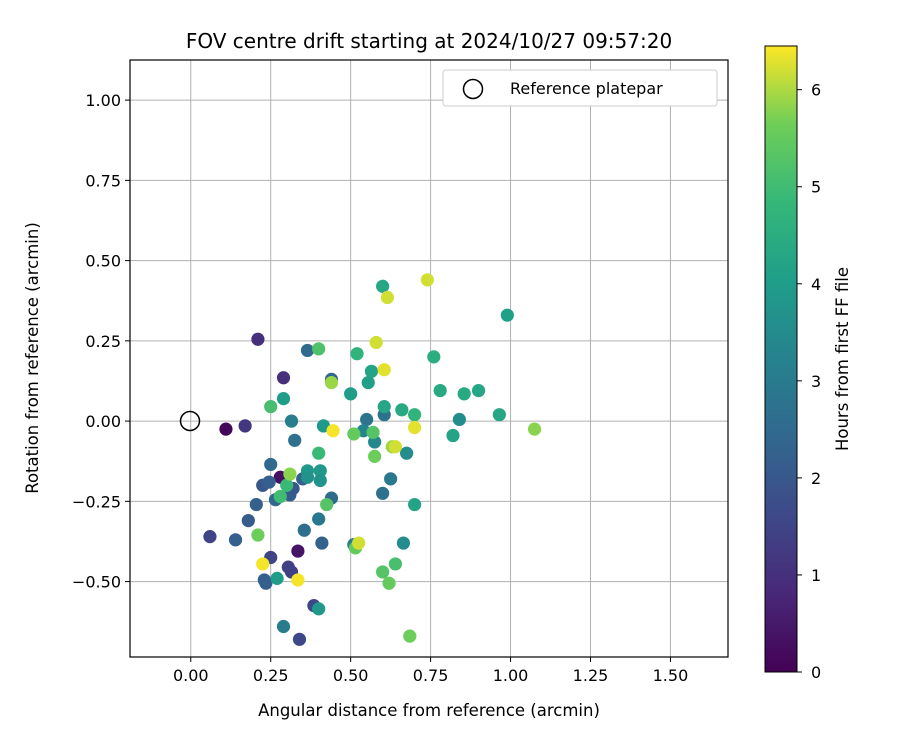 The height and width of the screenshot is (750, 900). Describe the element at coordinates (103, 100) in the screenshot. I see `y-tick-label: 1.00` at that location.